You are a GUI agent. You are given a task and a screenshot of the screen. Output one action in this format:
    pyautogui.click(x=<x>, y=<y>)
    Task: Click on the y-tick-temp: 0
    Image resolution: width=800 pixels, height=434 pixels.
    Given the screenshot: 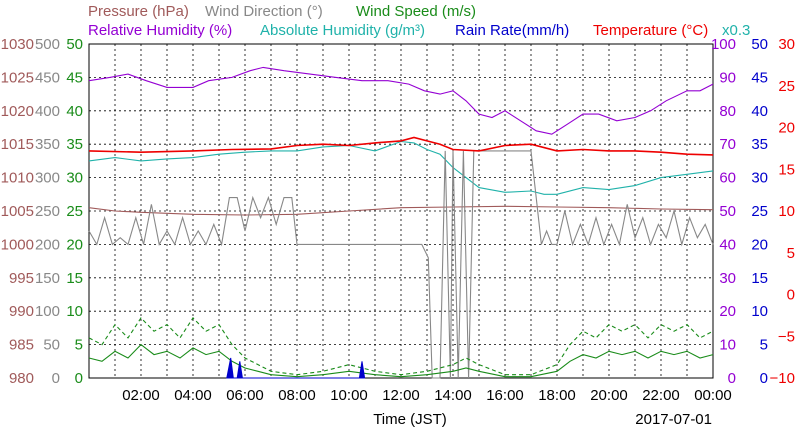 What is the action you would take?
    pyautogui.click(x=791, y=295)
    